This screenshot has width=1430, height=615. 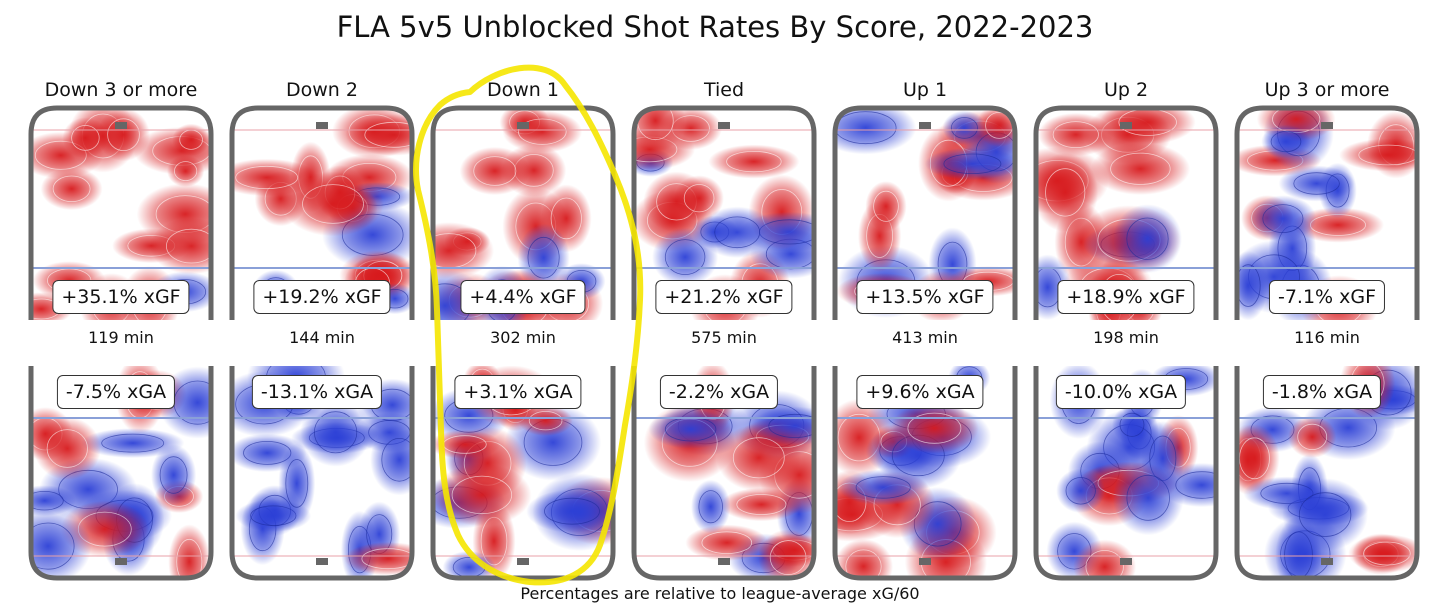 What do you see at coordinates (719, 392) in the screenshot?
I see `xga-percent-label: -2.2% xGA` at bounding box center [719, 392].